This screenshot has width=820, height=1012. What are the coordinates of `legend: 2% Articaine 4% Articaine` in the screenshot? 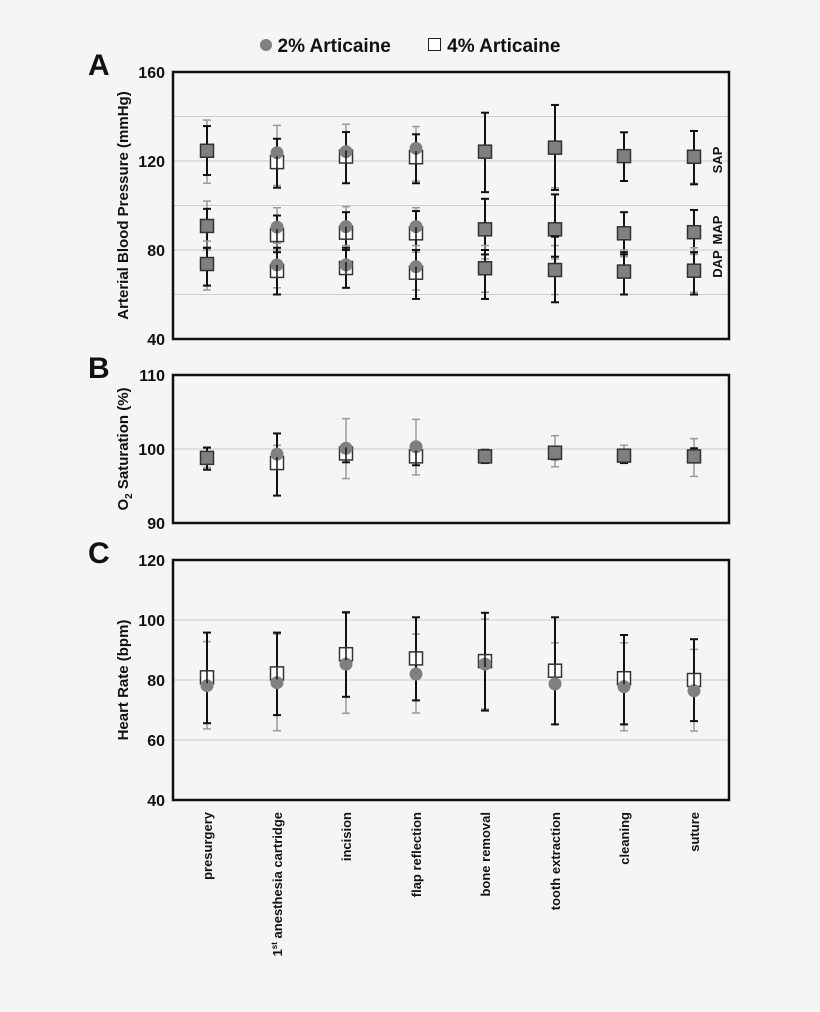 It's located at (410, 47).